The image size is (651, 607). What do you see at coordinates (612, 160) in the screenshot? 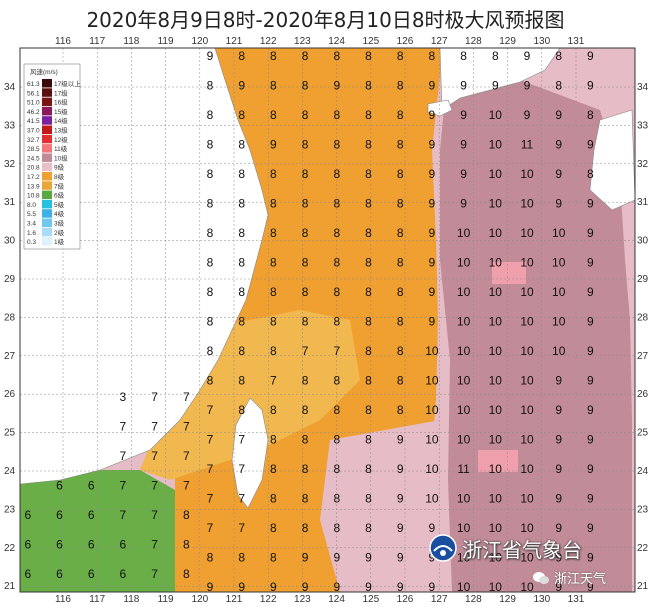
I see `kyushu-land` at bounding box center [612, 160].